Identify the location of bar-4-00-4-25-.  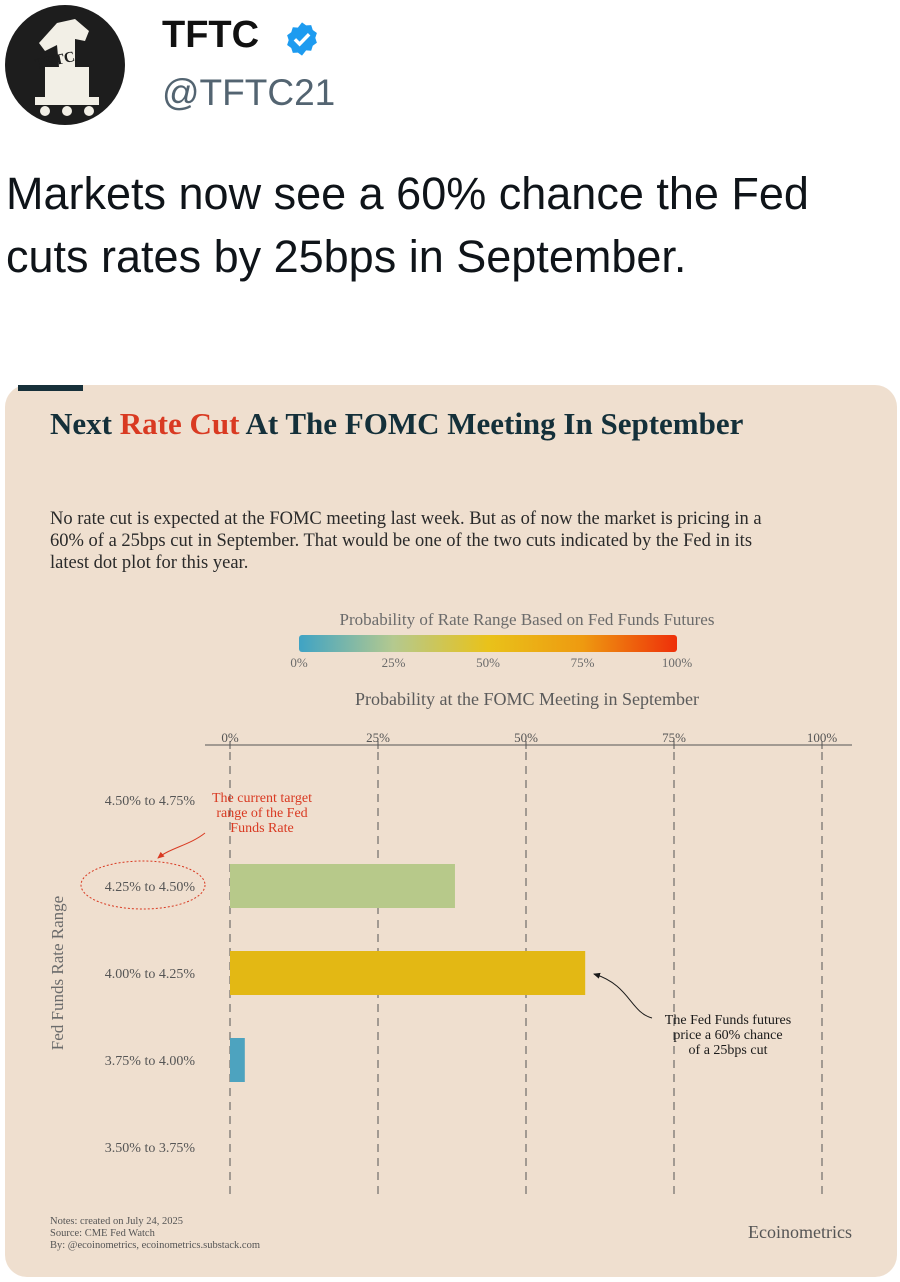
(408, 973).